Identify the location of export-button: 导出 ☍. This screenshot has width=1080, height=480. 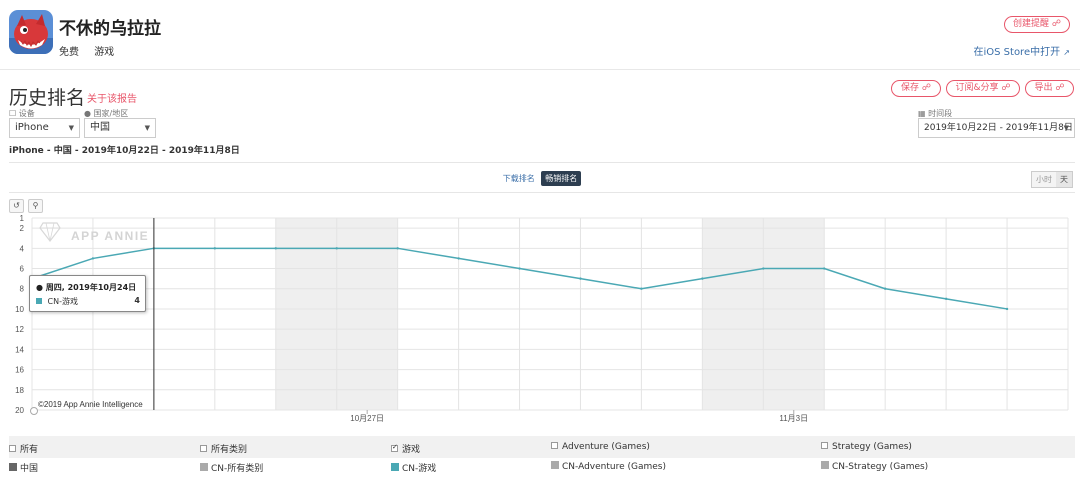
(1049, 88).